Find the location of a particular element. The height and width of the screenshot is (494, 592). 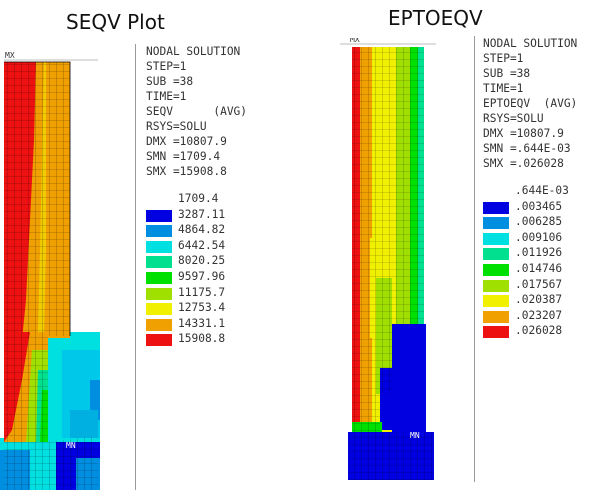

legend-value: 6442.54 is located at coordinates (202, 245).